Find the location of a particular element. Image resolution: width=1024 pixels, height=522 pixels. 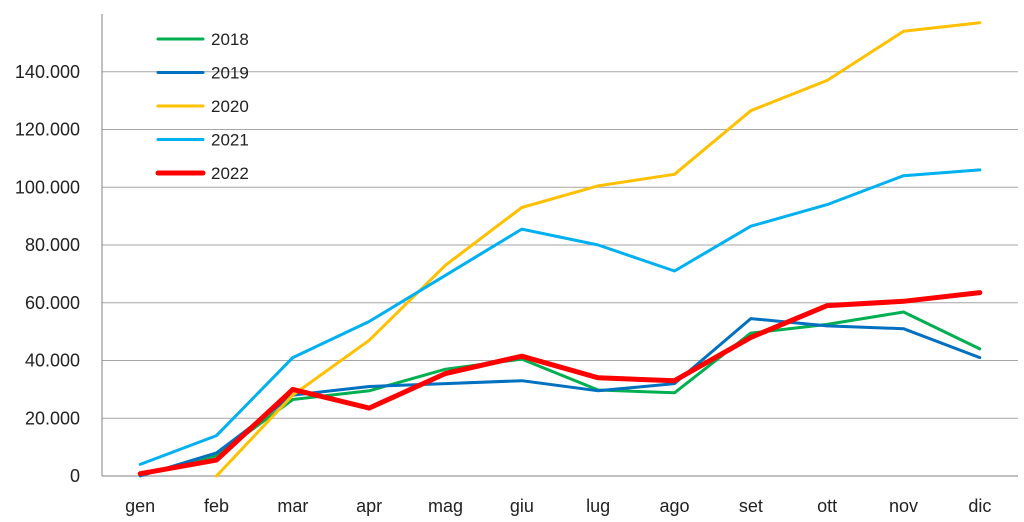

x-tick-labels: gen feb mar apr mag giu lug ago set ott nov dic is located at coordinates (558, 506).